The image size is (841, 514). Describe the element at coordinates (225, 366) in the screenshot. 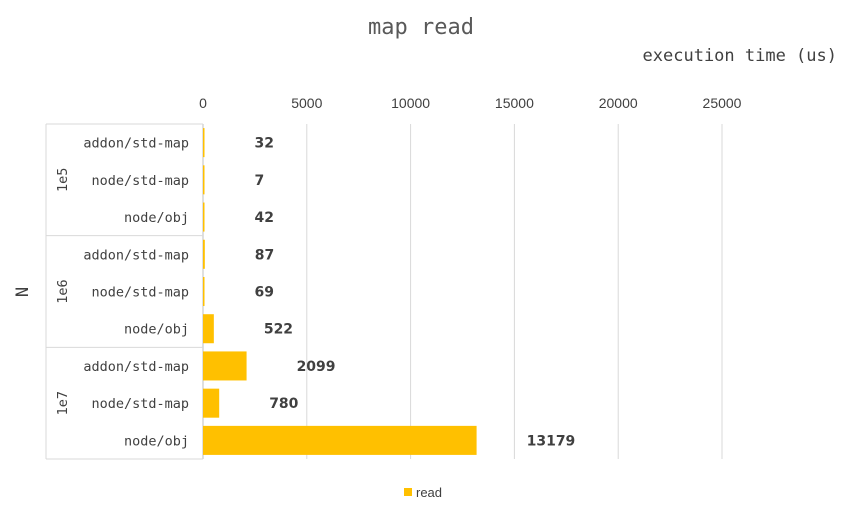

I see `bar-1e7-addon-std-map` at that location.